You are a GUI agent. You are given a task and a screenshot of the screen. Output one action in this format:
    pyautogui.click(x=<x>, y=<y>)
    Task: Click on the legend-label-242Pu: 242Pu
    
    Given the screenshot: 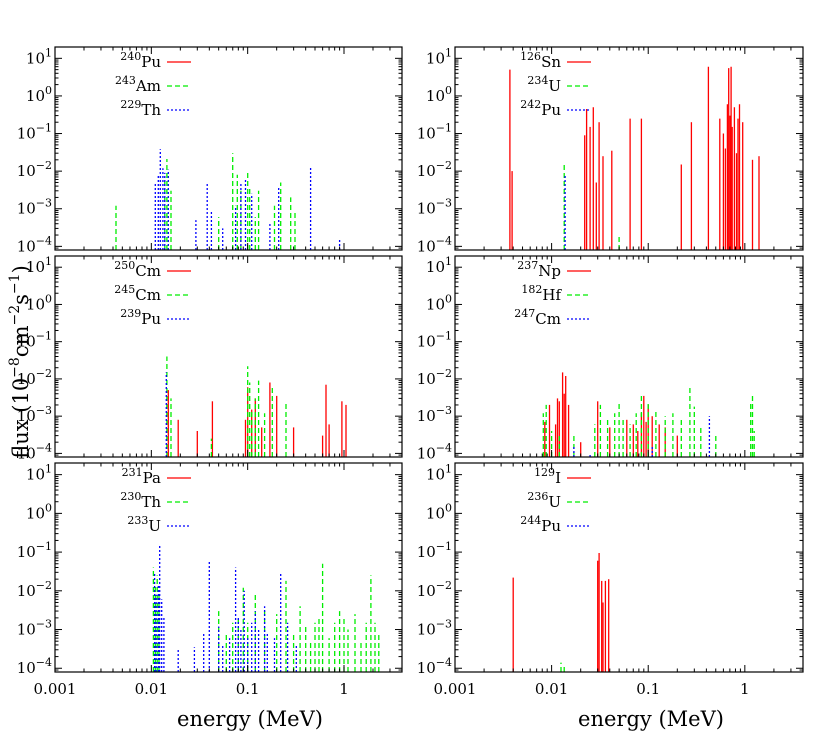 What is the action you would take?
    pyautogui.click(x=540, y=108)
    